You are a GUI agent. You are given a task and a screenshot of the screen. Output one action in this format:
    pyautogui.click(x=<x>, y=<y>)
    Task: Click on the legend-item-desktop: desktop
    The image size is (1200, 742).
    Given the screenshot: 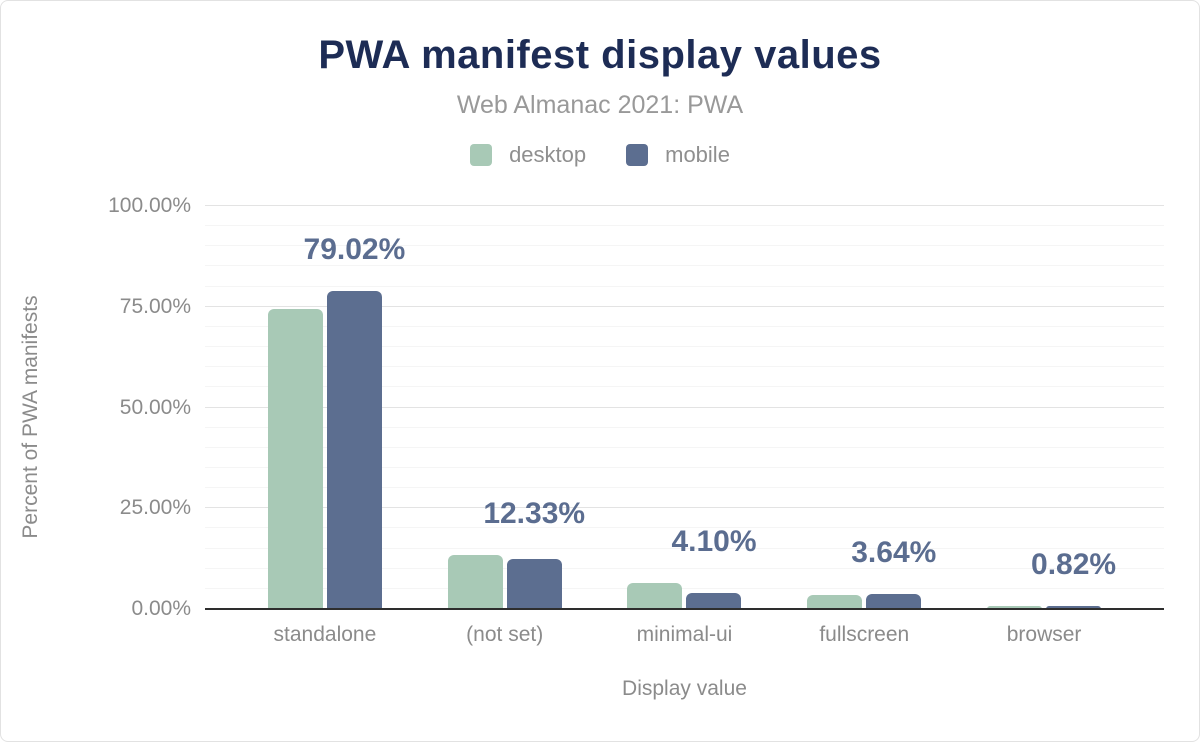 What is the action you would take?
    pyautogui.click(x=528, y=155)
    